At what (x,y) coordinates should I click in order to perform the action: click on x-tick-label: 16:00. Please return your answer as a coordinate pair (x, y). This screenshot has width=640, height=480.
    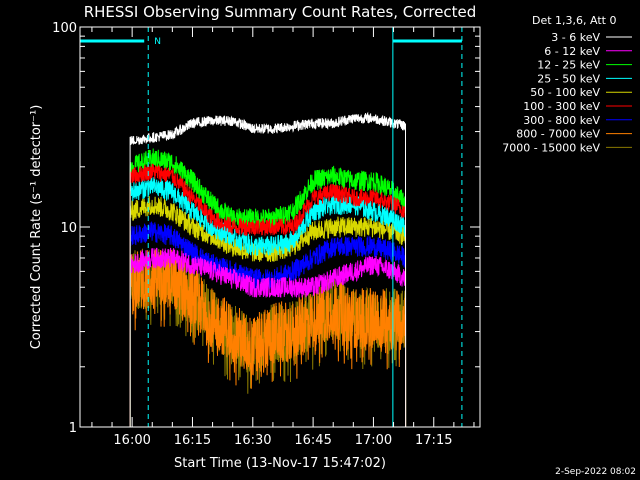
    Looking at the image, I should click on (131, 440).